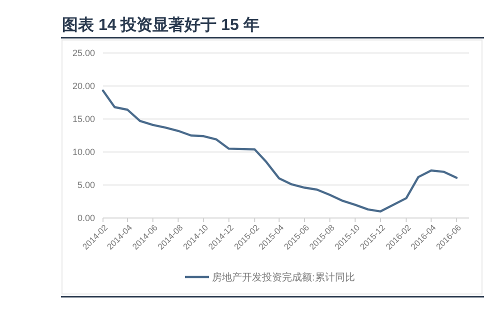  Describe the element at coordinates (83, 86) in the screenshot. I see `y-tick-label: 20.00` at that location.